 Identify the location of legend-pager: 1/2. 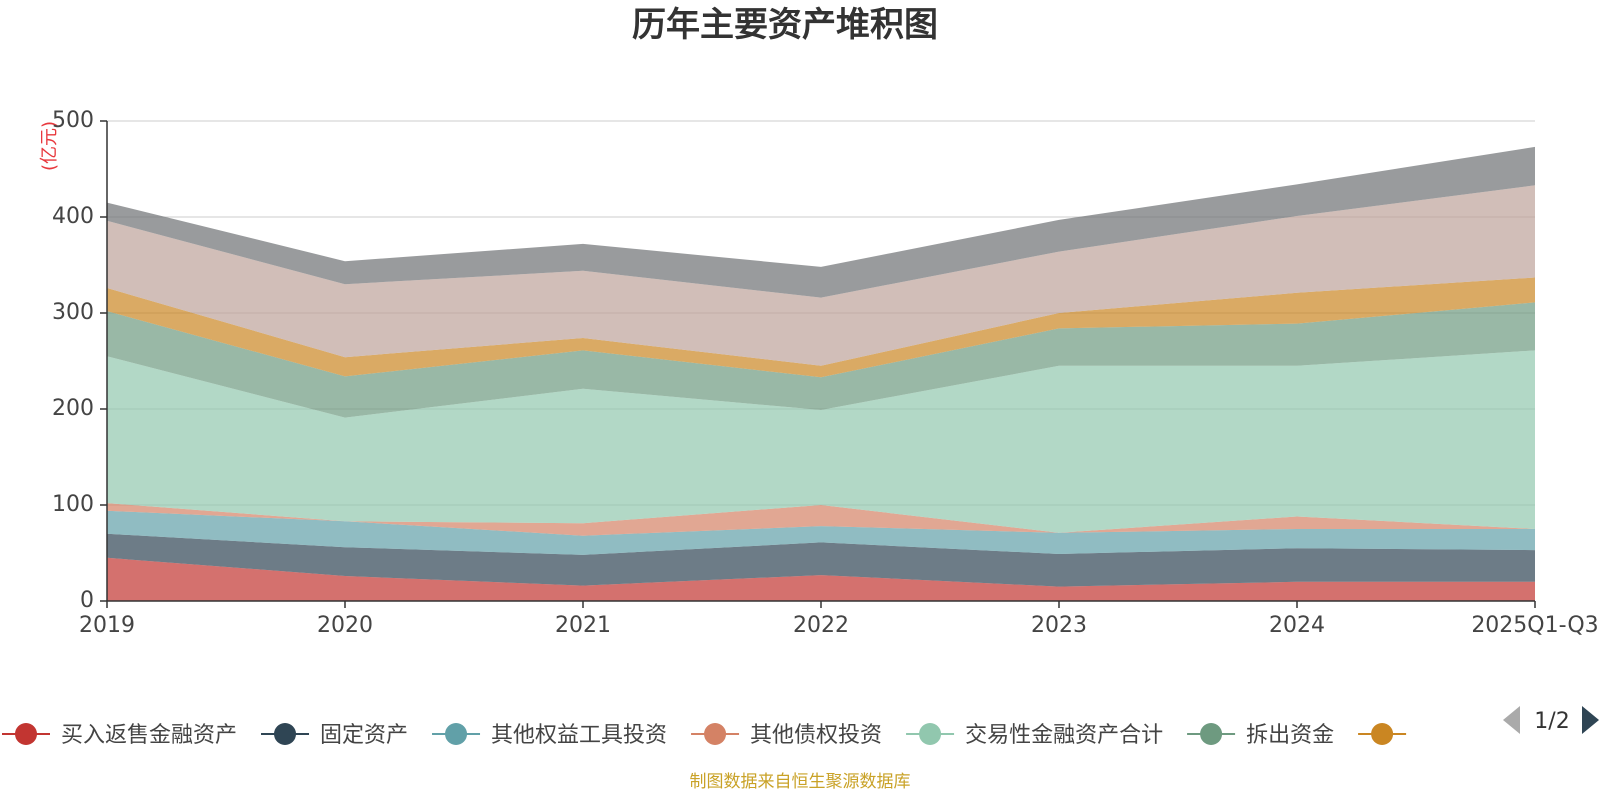
(1551, 720).